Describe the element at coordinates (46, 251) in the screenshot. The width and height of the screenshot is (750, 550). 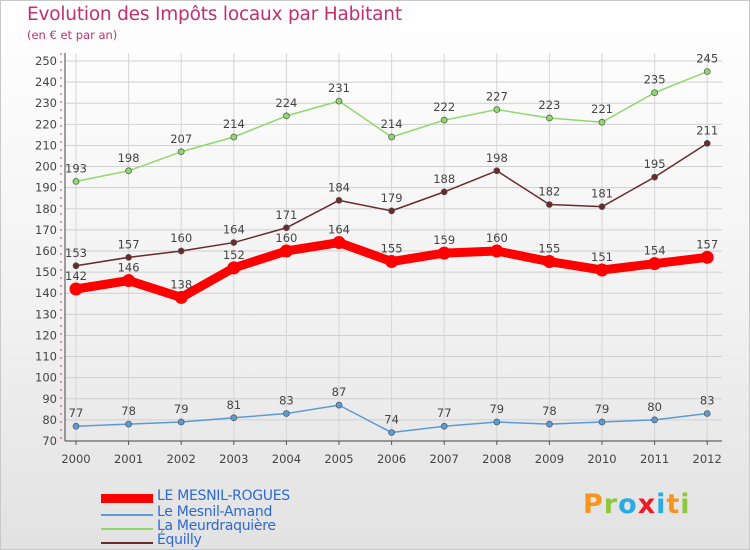
I see `y-tick-label: 160` at that location.